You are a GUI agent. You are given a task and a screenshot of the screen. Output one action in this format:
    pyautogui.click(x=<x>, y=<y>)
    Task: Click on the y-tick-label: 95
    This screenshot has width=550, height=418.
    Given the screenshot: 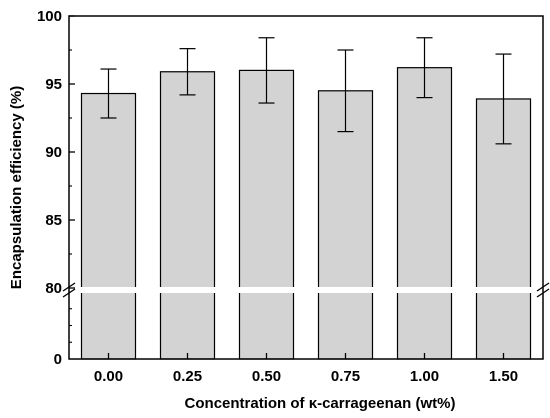 What is the action you would take?
    pyautogui.click(x=53, y=84)
    